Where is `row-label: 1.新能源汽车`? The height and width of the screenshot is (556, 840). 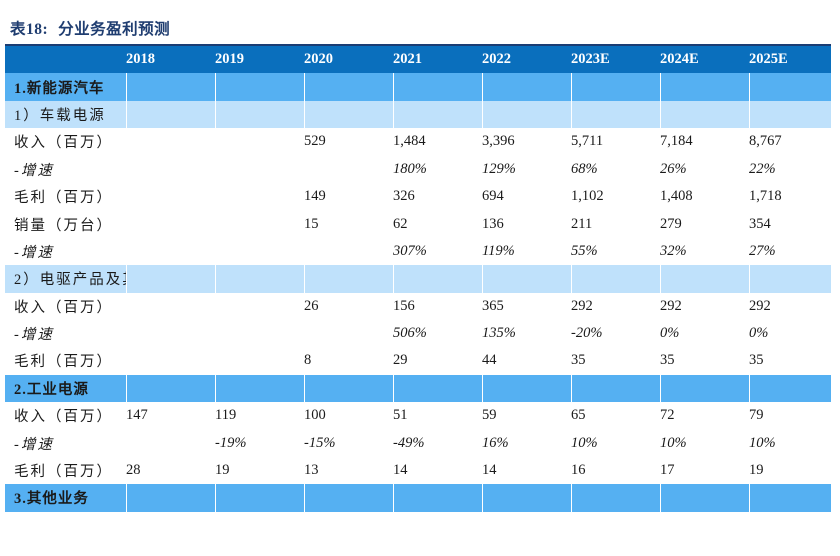
row-label: 1.新能源汽车 is located at coordinates (65, 87).